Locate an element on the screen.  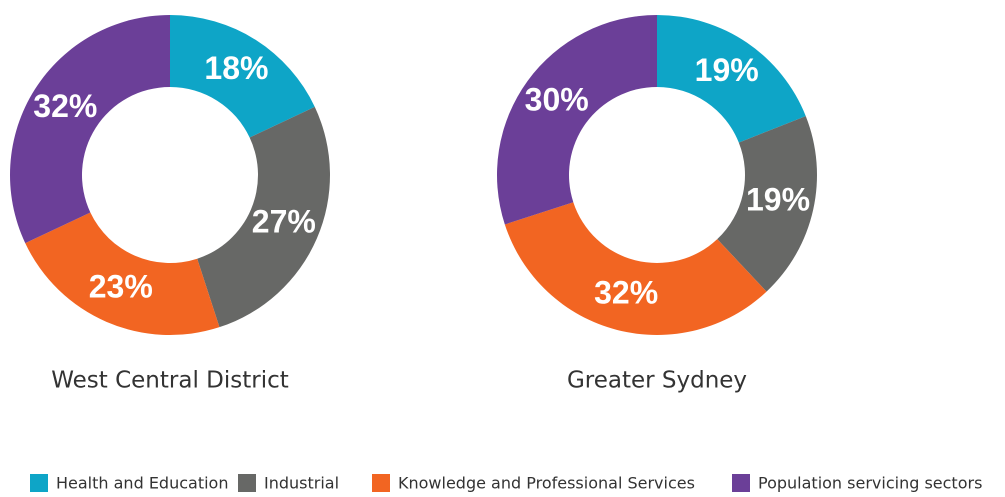
value-label: 18% is located at coordinates (236, 68).